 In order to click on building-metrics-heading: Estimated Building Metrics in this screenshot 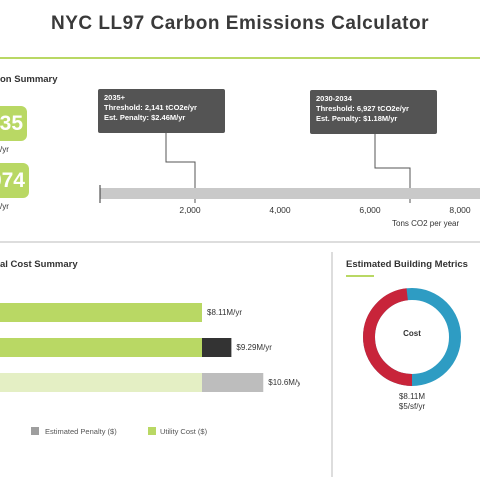, I will do `click(407, 264)`.